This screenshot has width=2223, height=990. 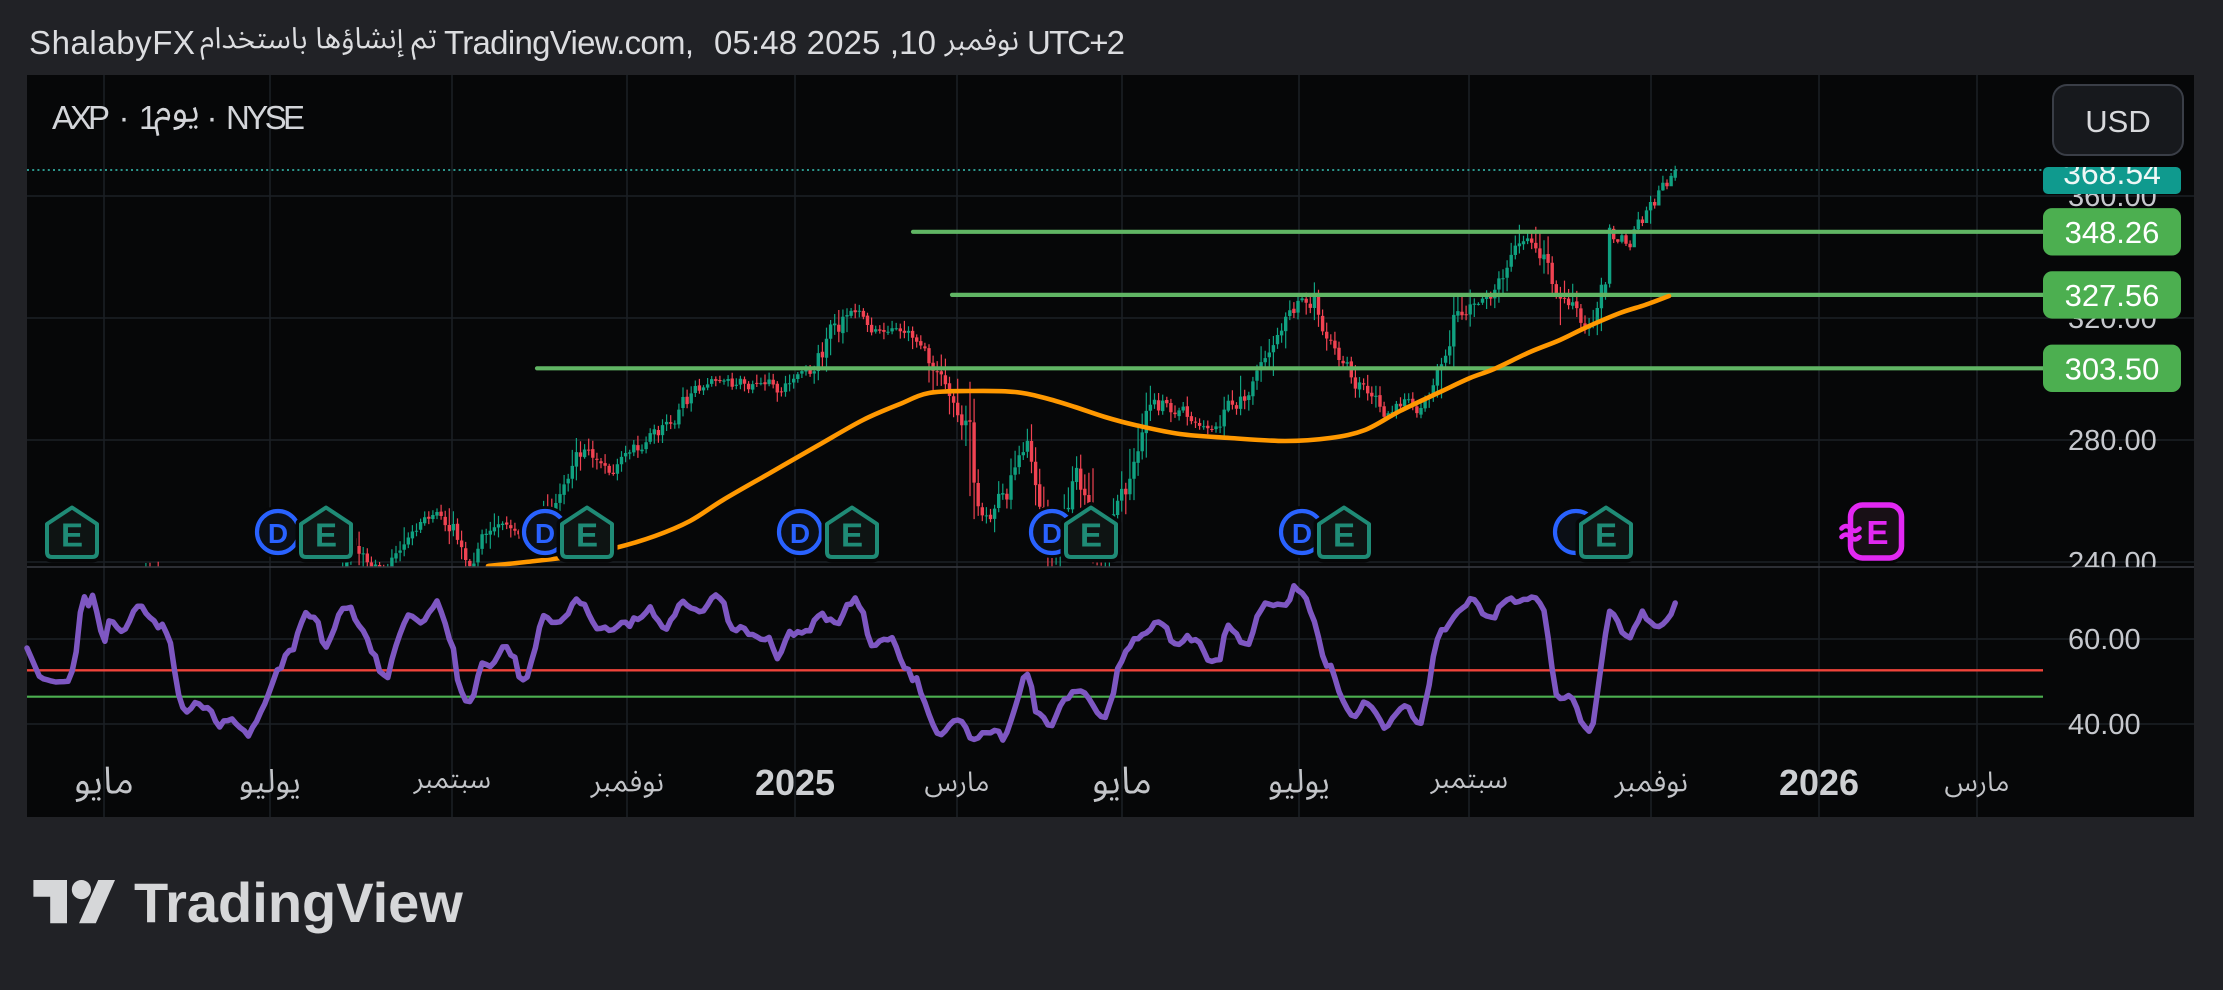 I want to click on svg-text: NYSE, so click(x=265, y=117).